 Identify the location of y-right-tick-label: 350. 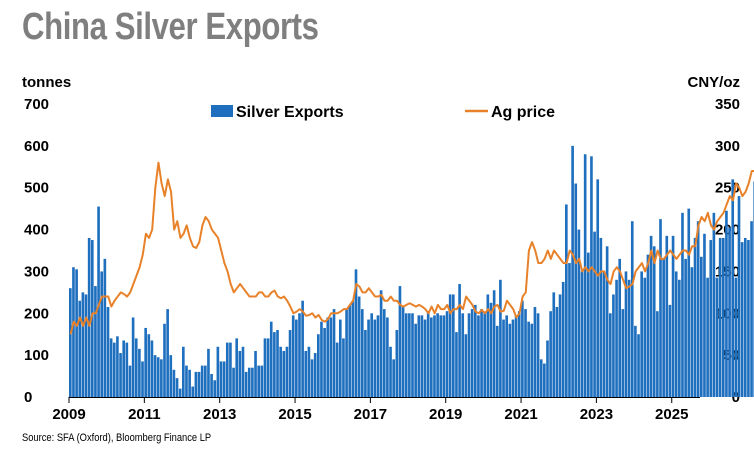
(727, 104).